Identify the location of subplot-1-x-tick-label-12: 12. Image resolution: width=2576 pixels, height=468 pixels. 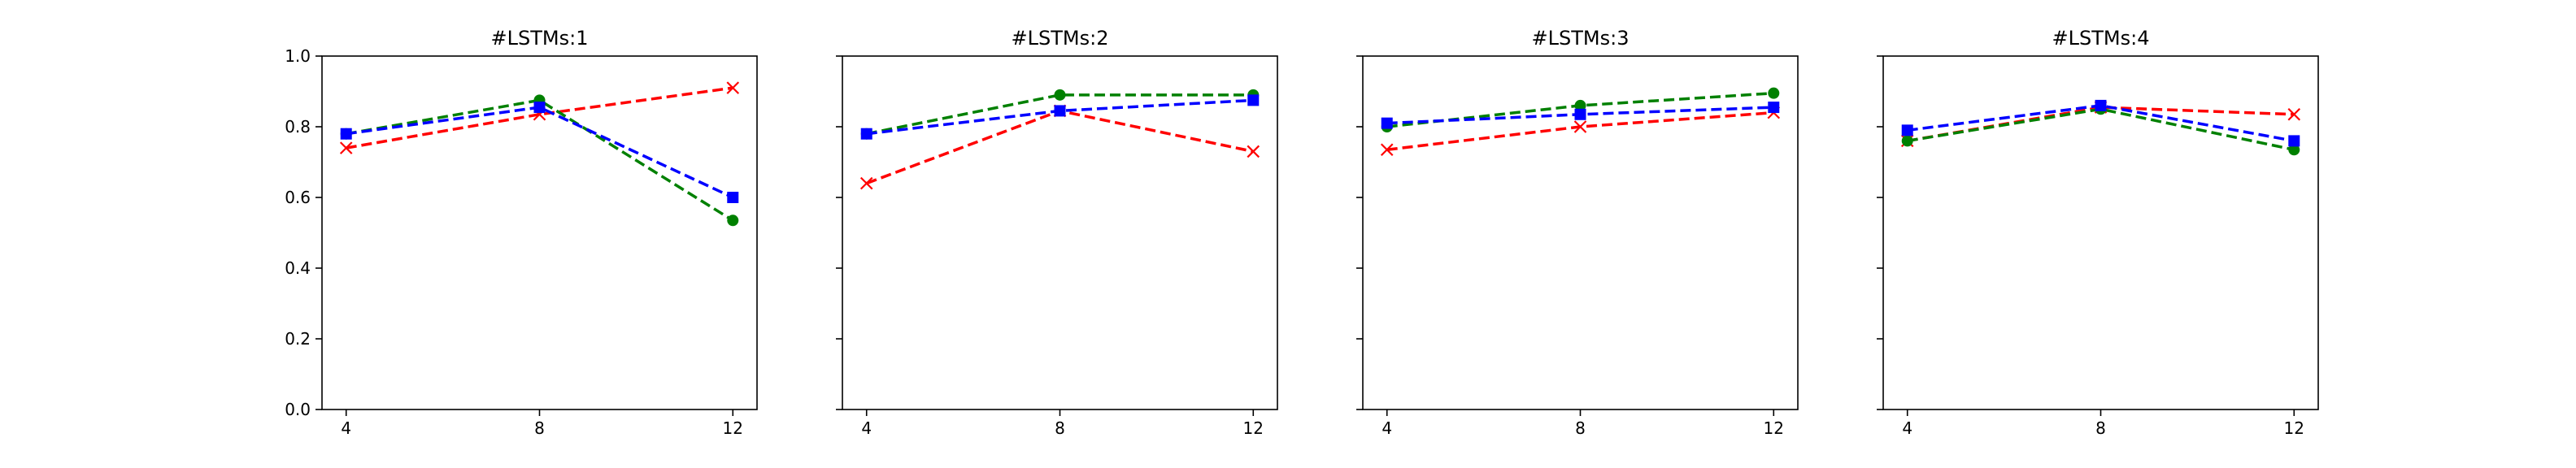
(733, 428).